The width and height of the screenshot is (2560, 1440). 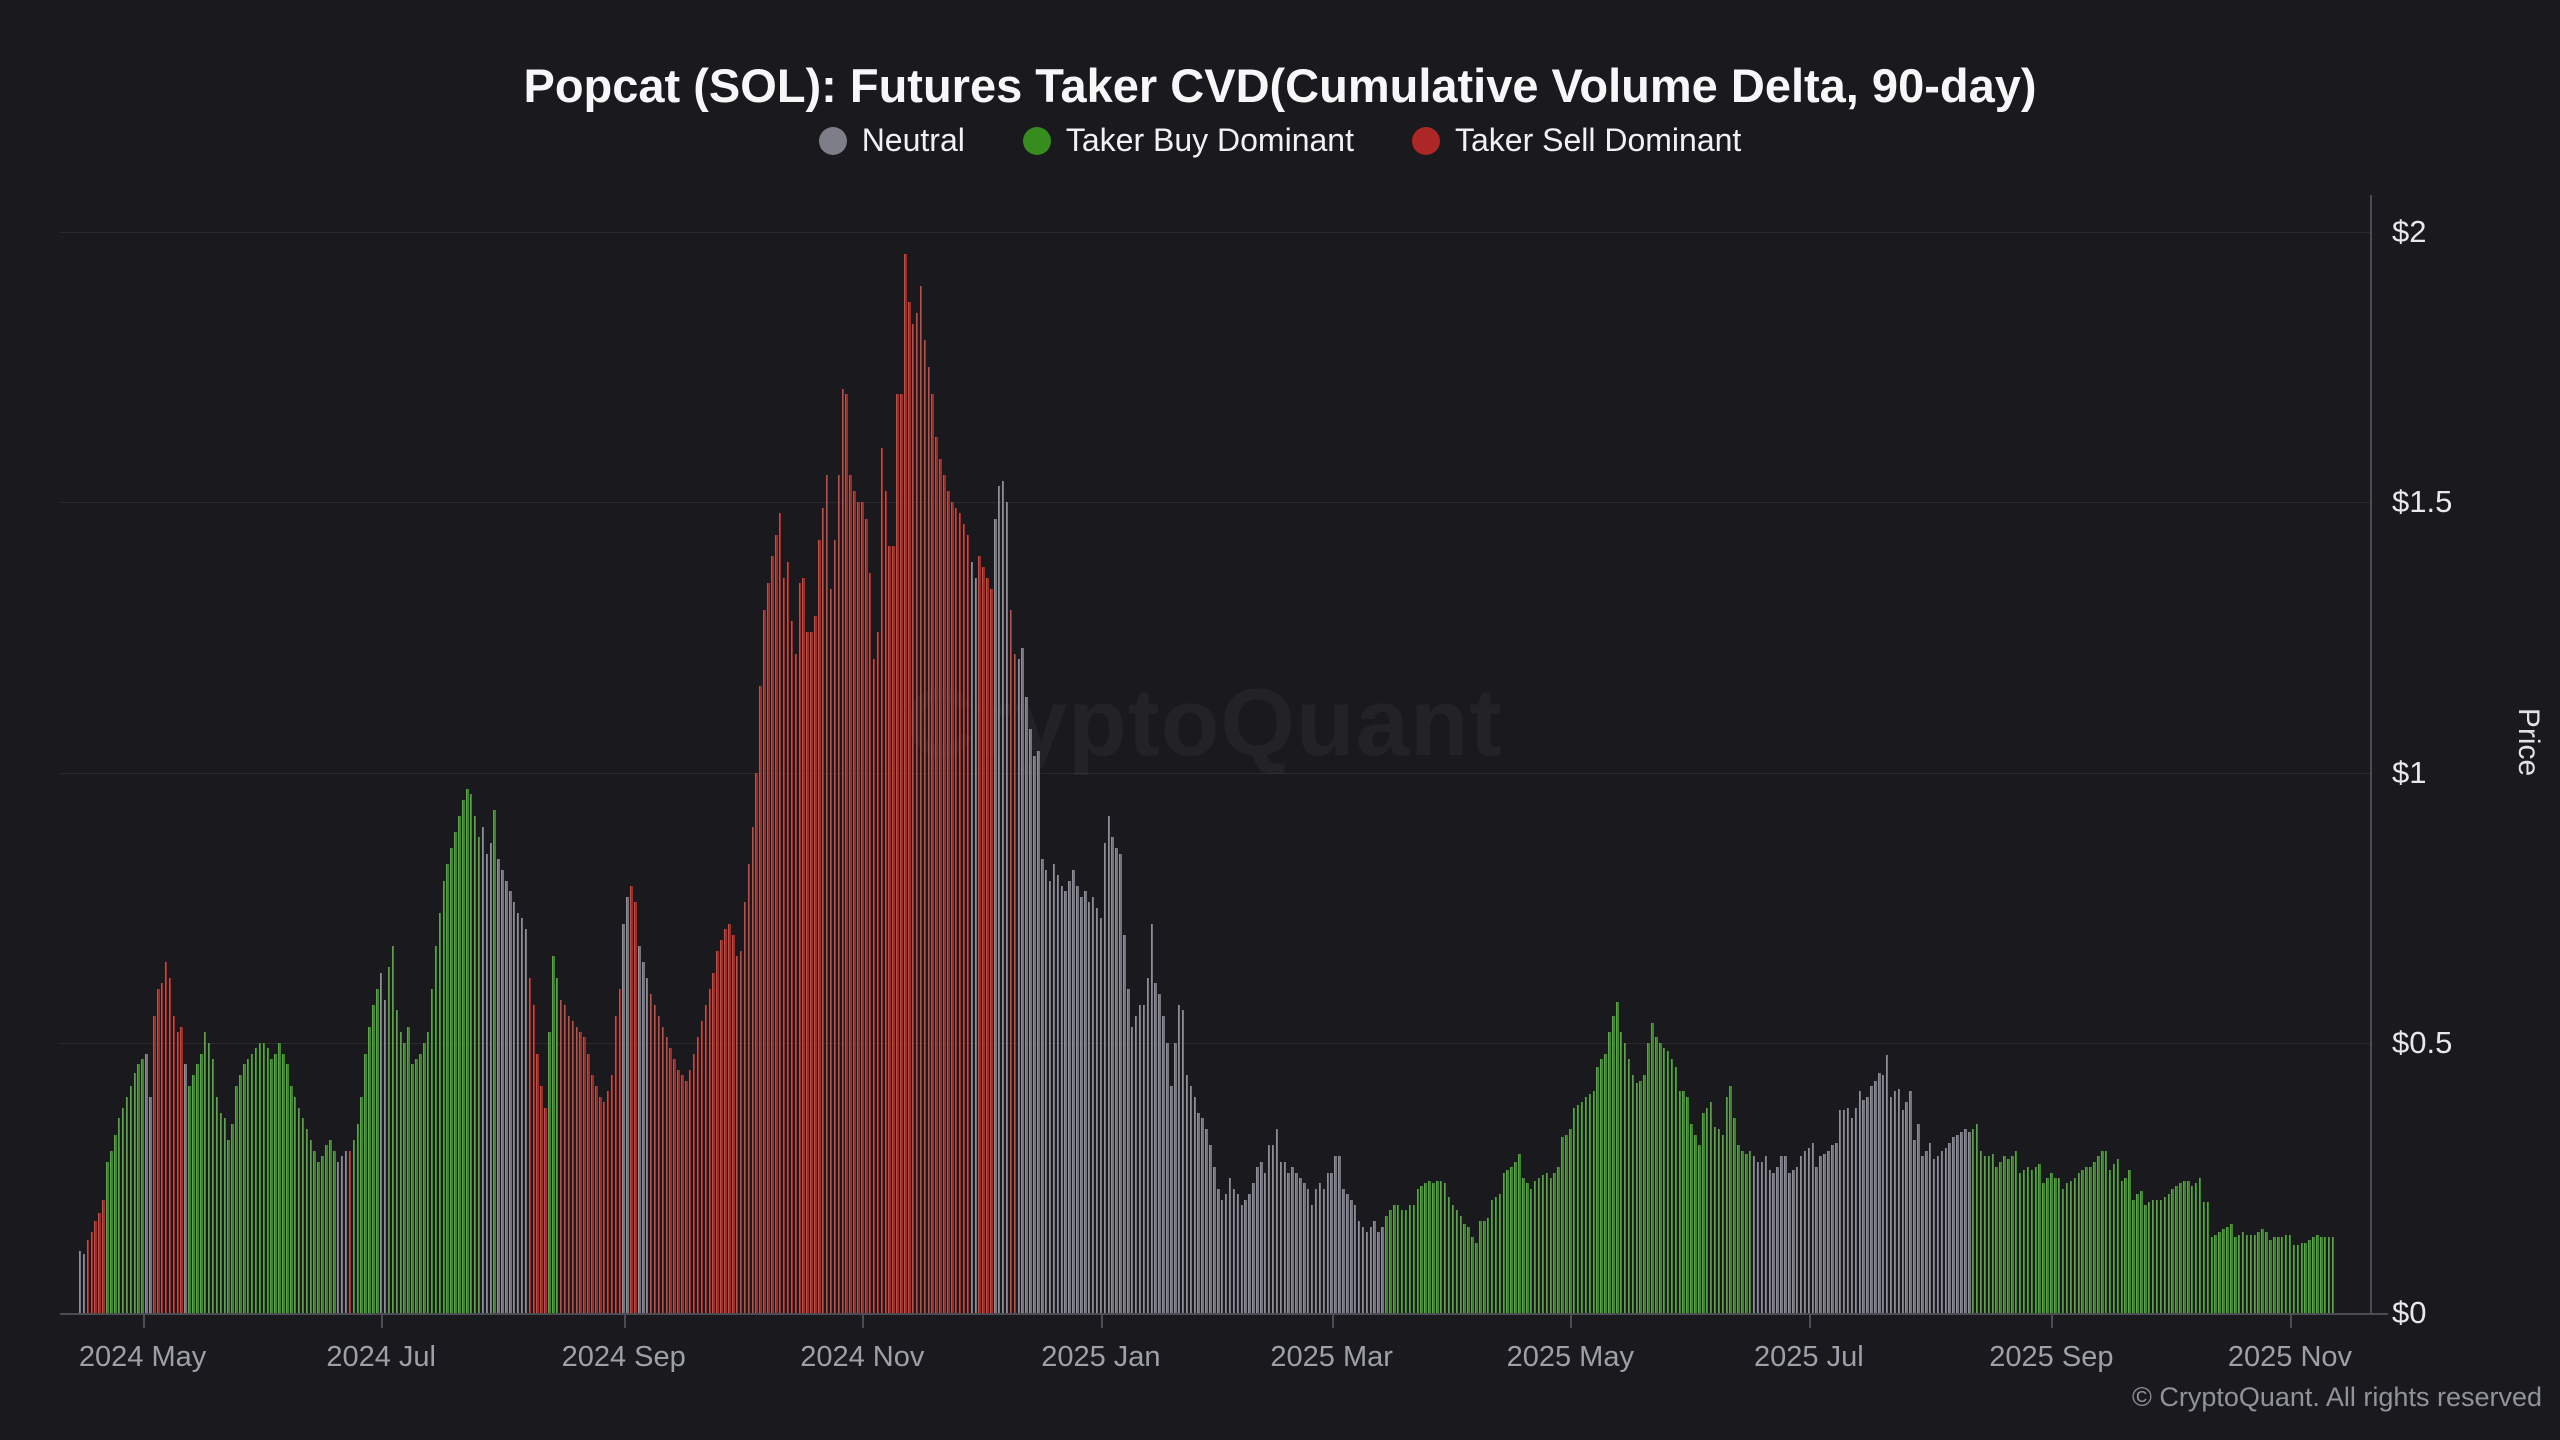 I want to click on legend-item-neutral: Neutral, so click(x=891, y=140).